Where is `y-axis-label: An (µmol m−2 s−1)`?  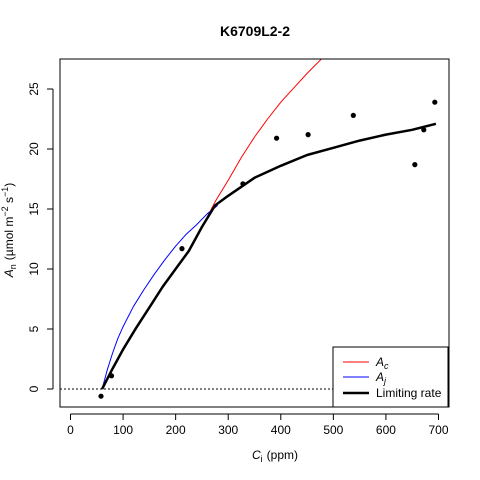 y-axis-label: An (µmol m−2 s−1) is located at coordinates (9, 230).